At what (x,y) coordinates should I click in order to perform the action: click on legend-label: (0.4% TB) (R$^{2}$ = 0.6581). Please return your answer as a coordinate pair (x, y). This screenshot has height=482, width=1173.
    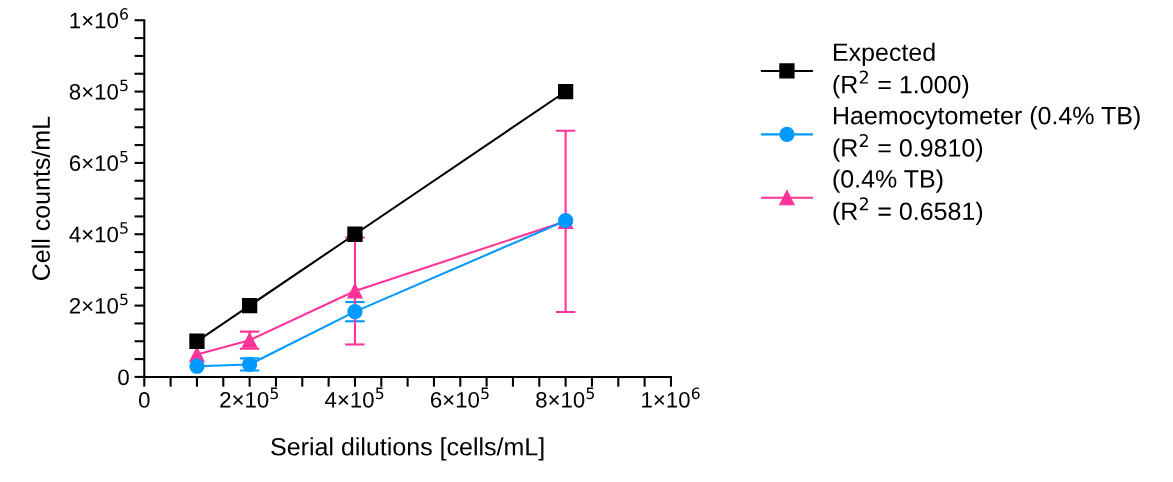
    Looking at the image, I should click on (908, 197).